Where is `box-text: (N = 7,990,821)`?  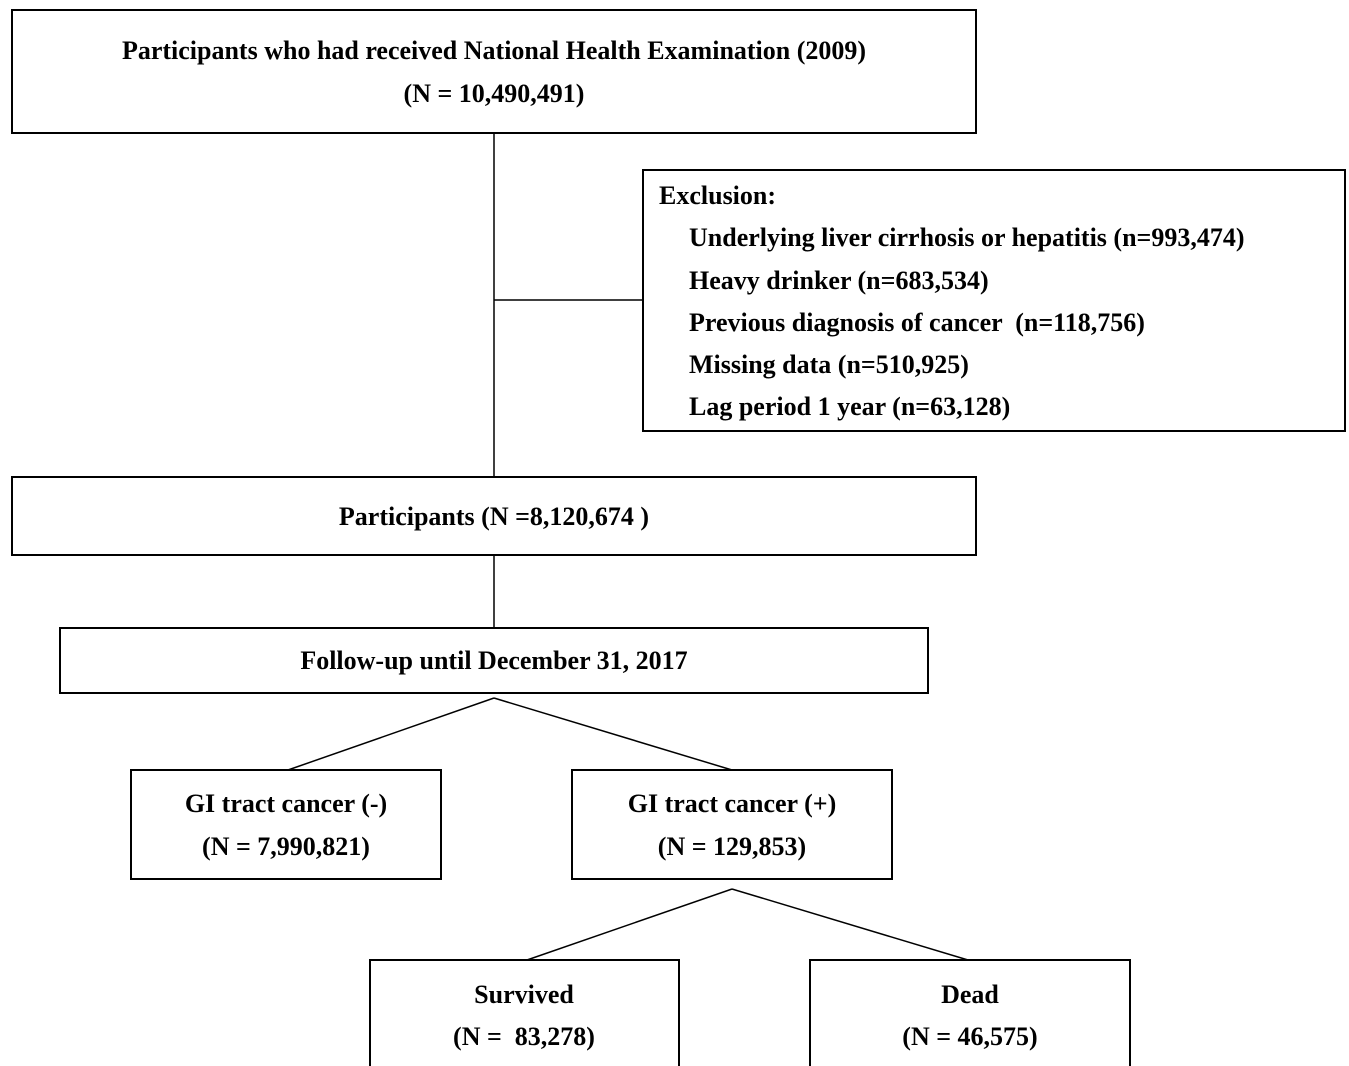 box-text: (N = 7,990,821) is located at coordinates (286, 846).